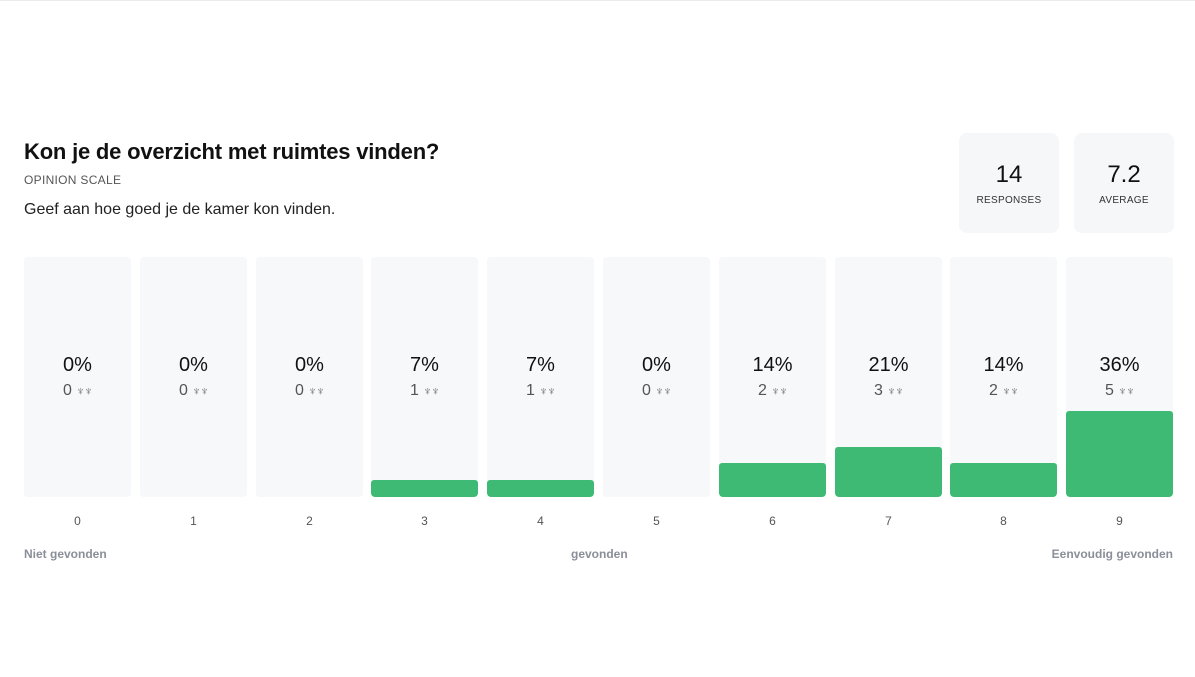 The width and height of the screenshot is (1195, 677). Describe the element at coordinates (540, 521) in the screenshot. I see `scale-tick-label: 4` at that location.